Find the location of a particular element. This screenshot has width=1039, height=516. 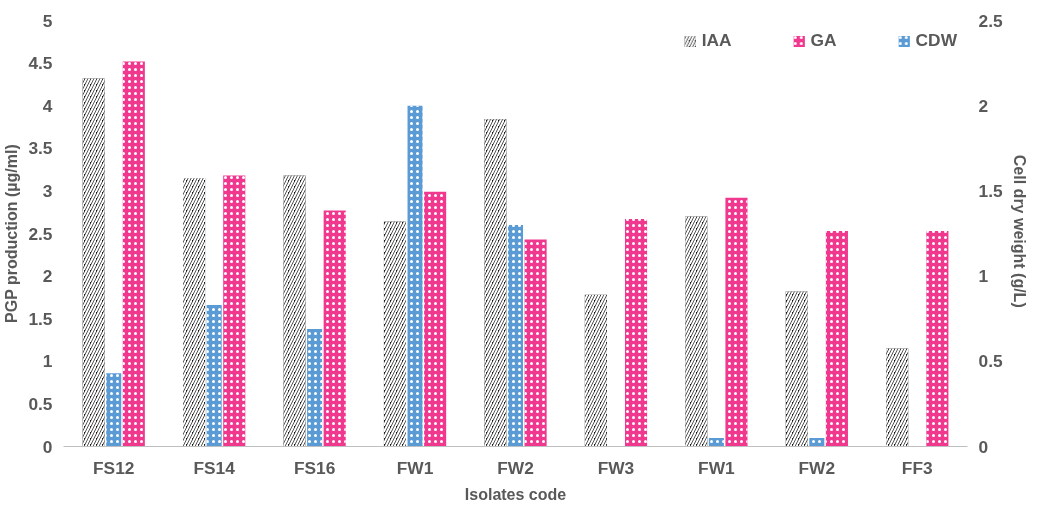

x-tick-label: FS12 is located at coordinates (114, 467).